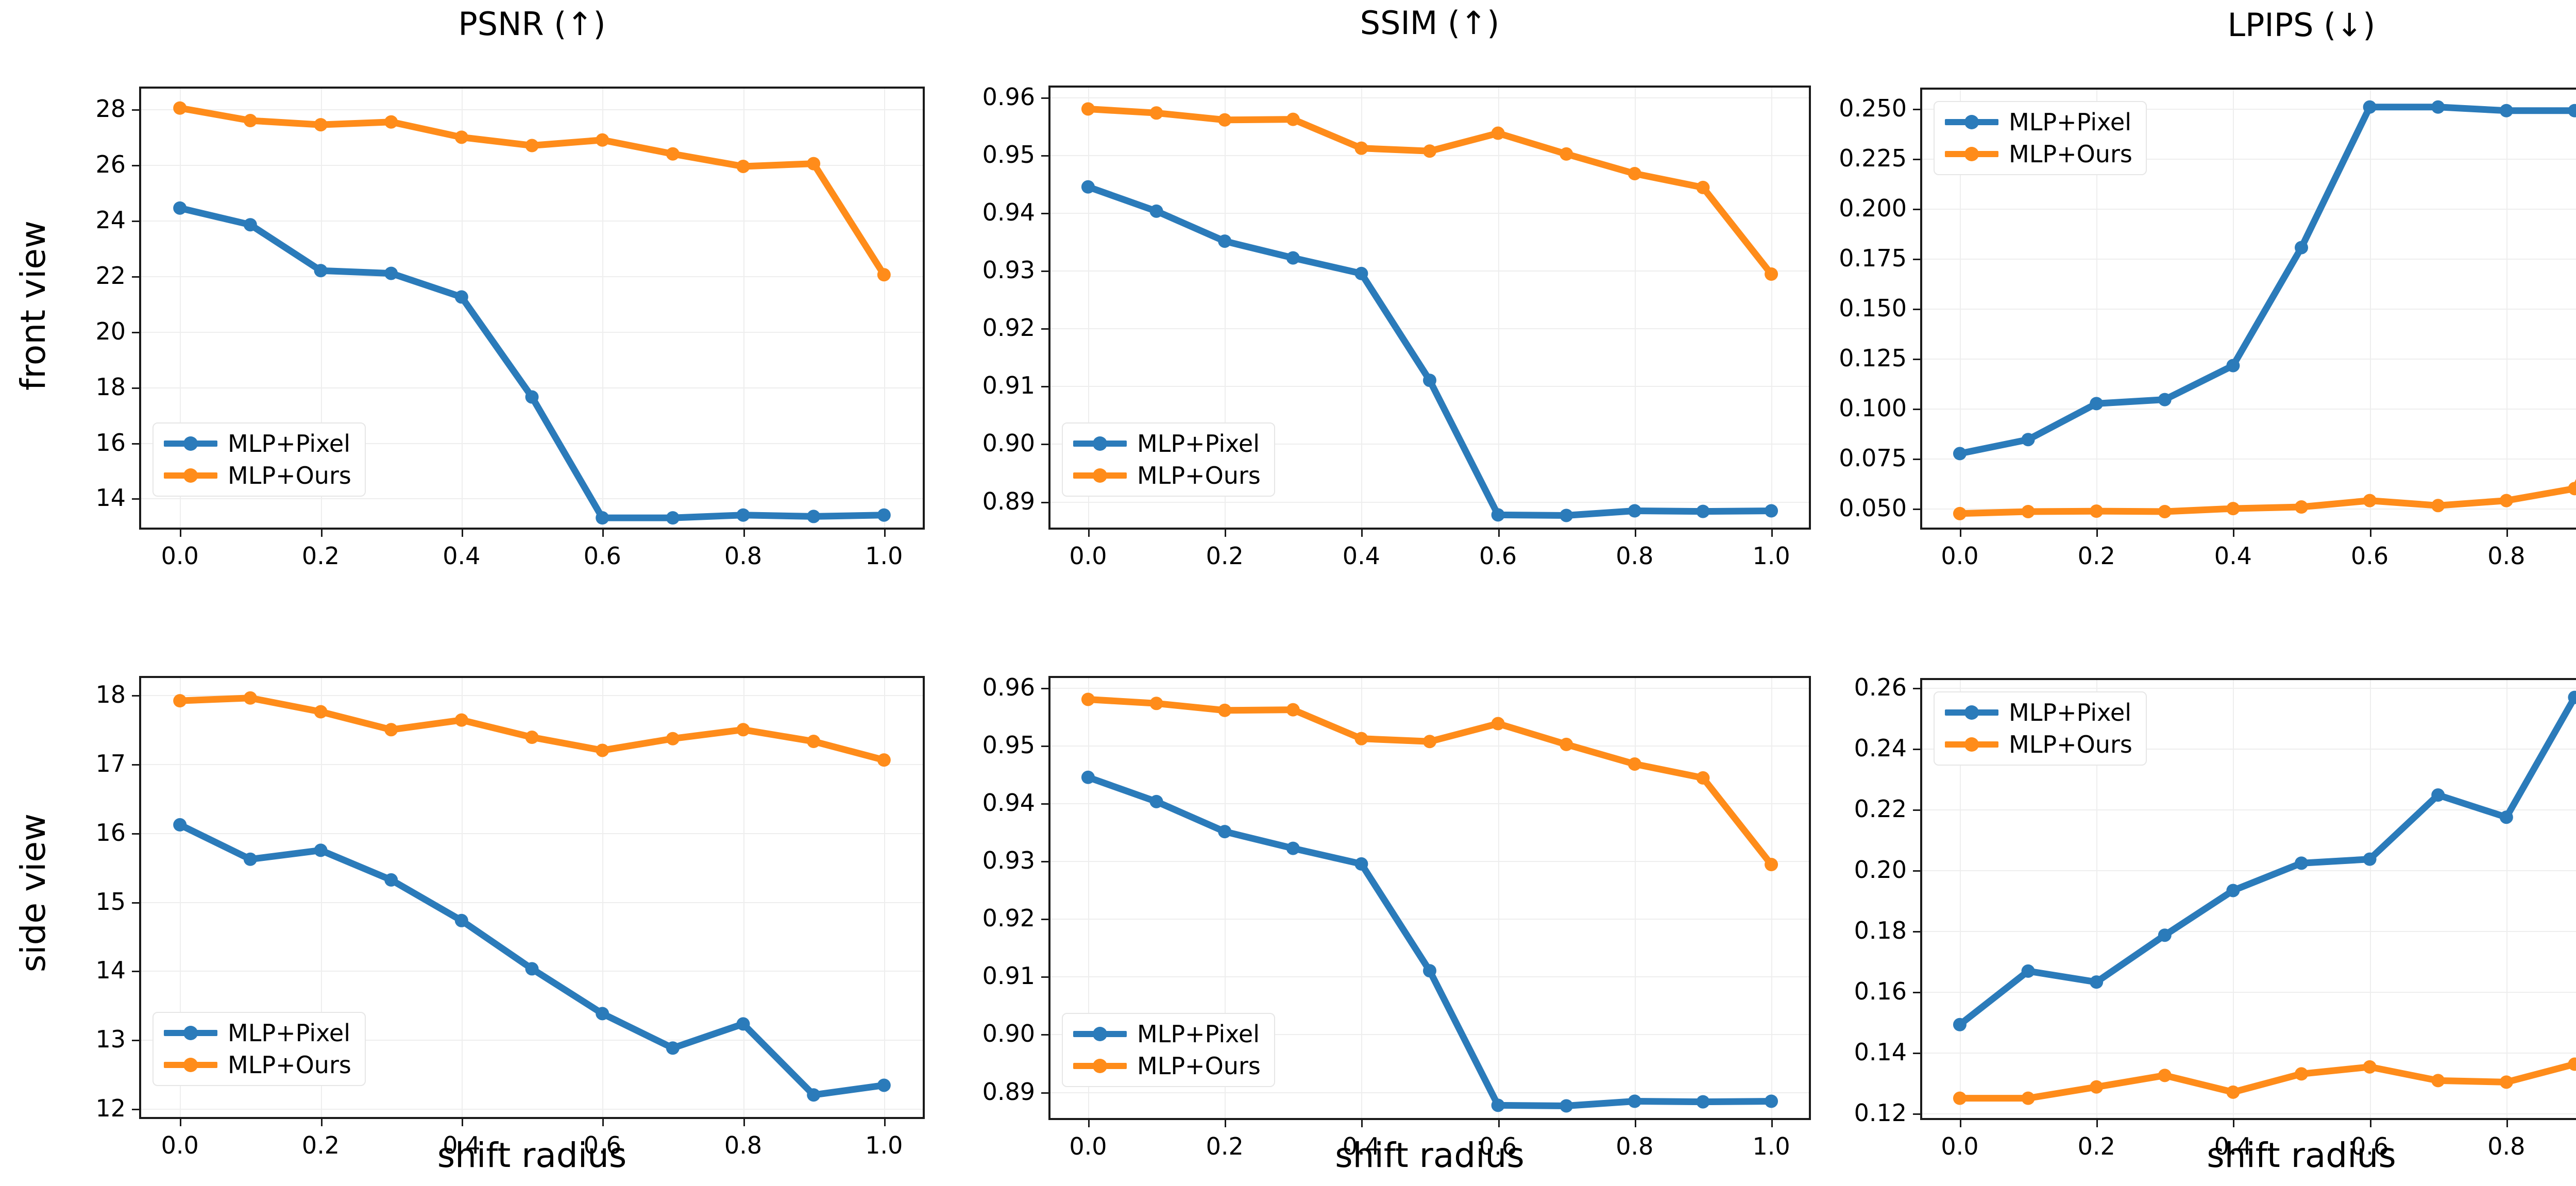  What do you see at coordinates (602, 1145) in the screenshot?
I see `x-tick-label: 0.6` at bounding box center [602, 1145].